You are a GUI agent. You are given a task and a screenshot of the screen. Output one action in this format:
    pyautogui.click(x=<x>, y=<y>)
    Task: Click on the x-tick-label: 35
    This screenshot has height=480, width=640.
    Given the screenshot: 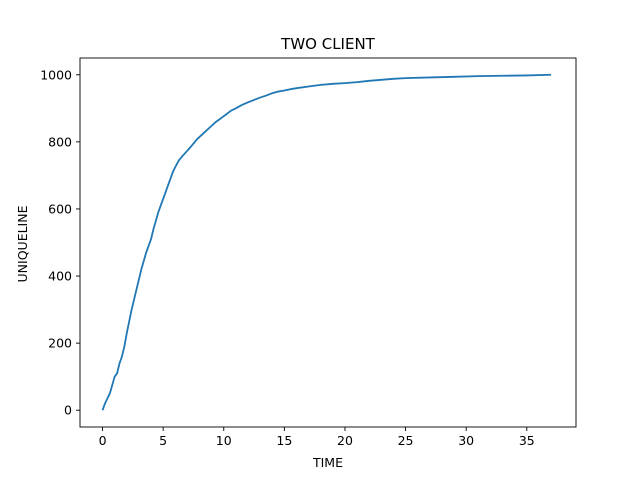 What is the action you would take?
    pyautogui.click(x=527, y=440)
    